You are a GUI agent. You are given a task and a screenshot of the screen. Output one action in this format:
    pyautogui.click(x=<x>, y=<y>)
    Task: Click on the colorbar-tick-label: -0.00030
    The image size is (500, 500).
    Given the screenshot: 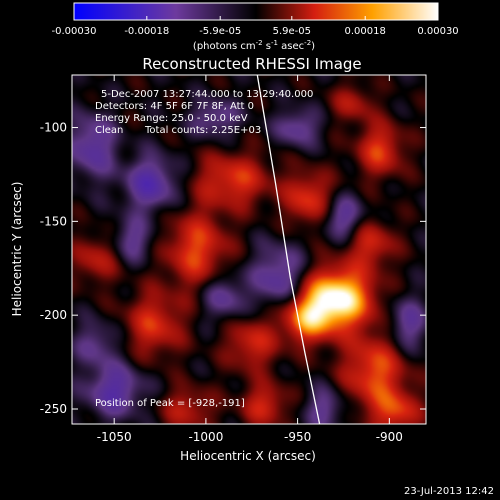 What is the action you would take?
    pyautogui.click(x=74, y=31)
    